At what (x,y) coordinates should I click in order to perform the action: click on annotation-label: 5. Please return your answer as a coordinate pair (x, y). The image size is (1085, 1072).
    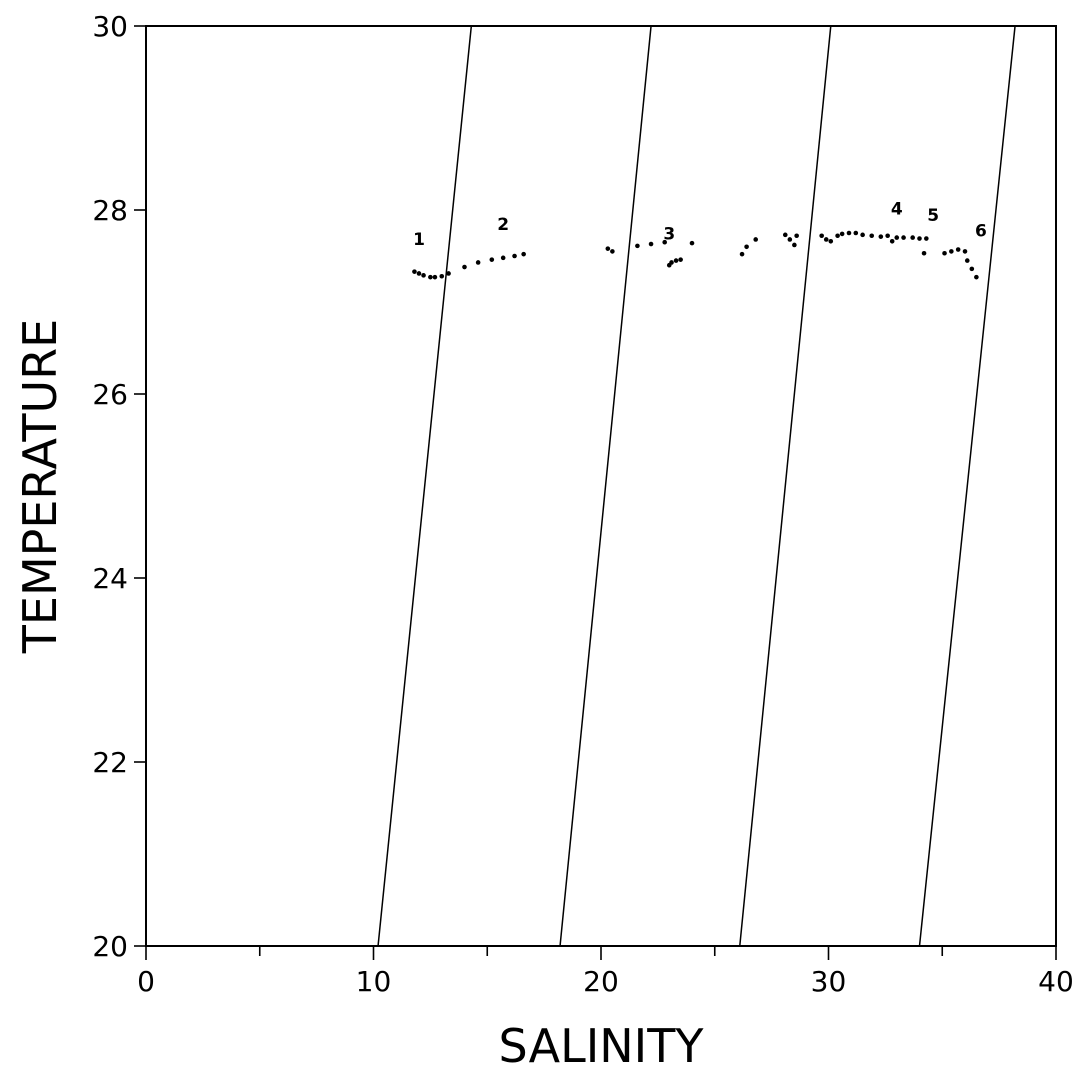
    Looking at the image, I should click on (933, 216).